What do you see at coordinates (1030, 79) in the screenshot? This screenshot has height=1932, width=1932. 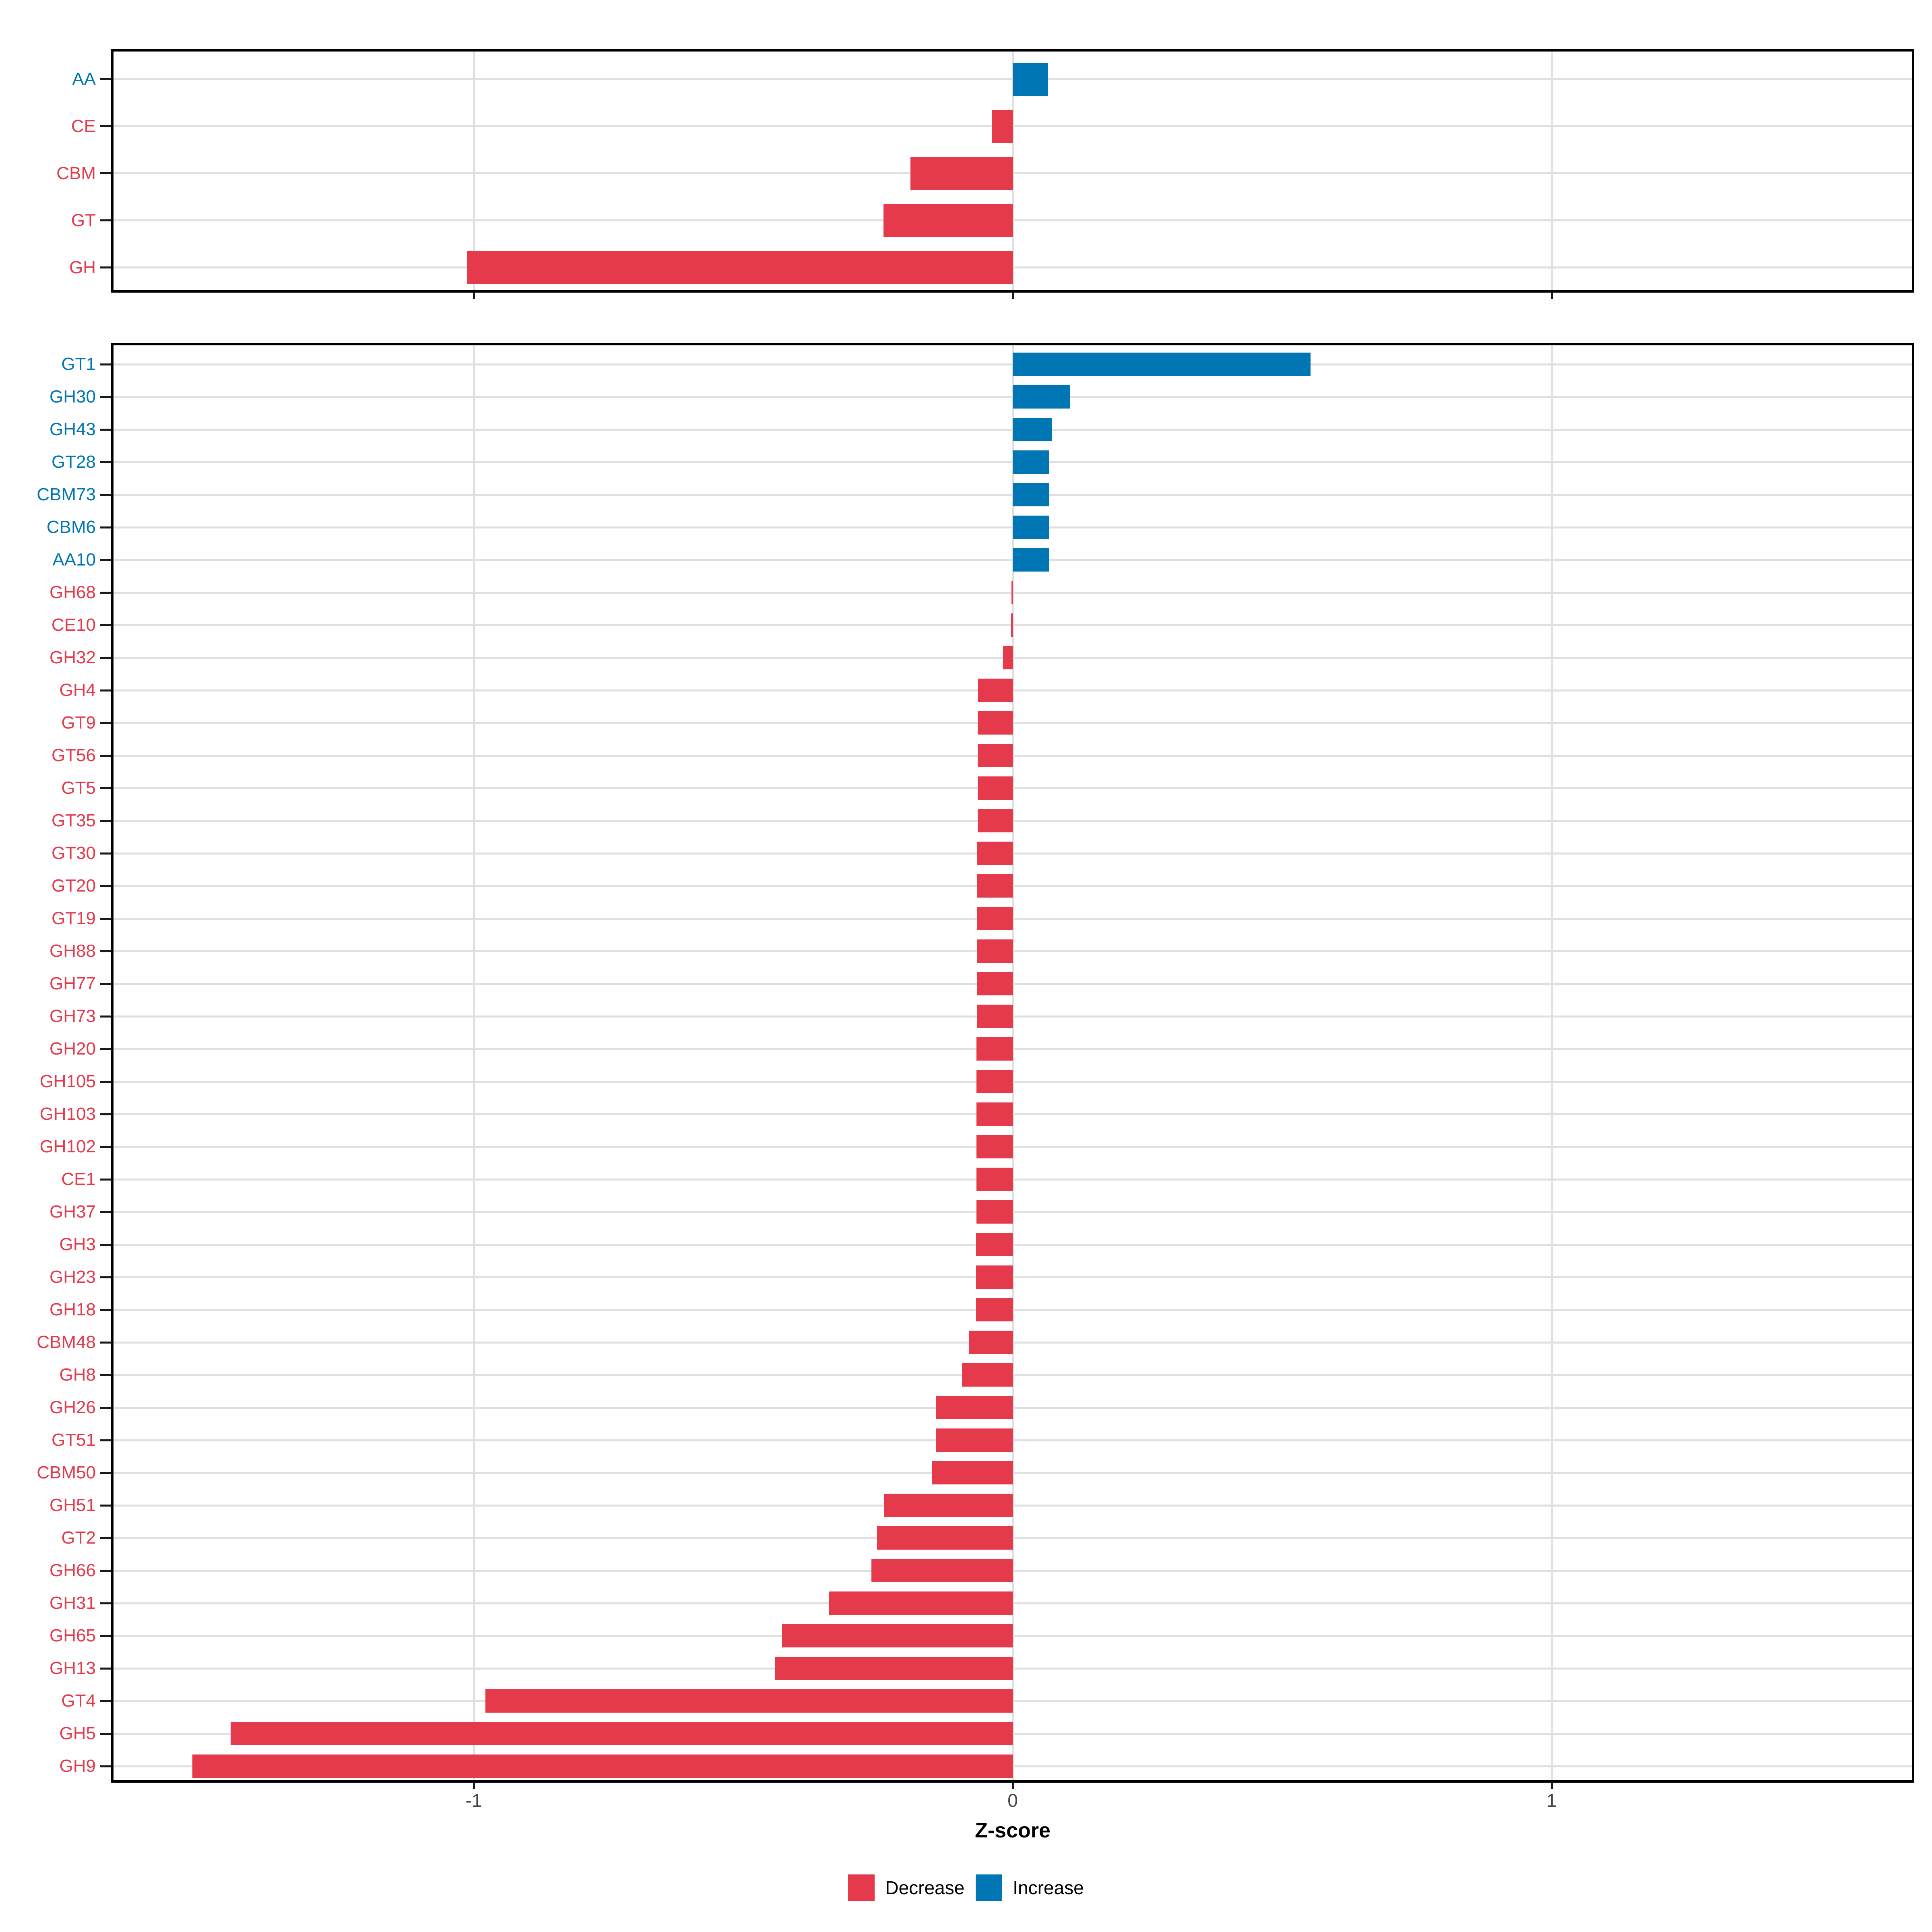 I see `bar-AA` at bounding box center [1030, 79].